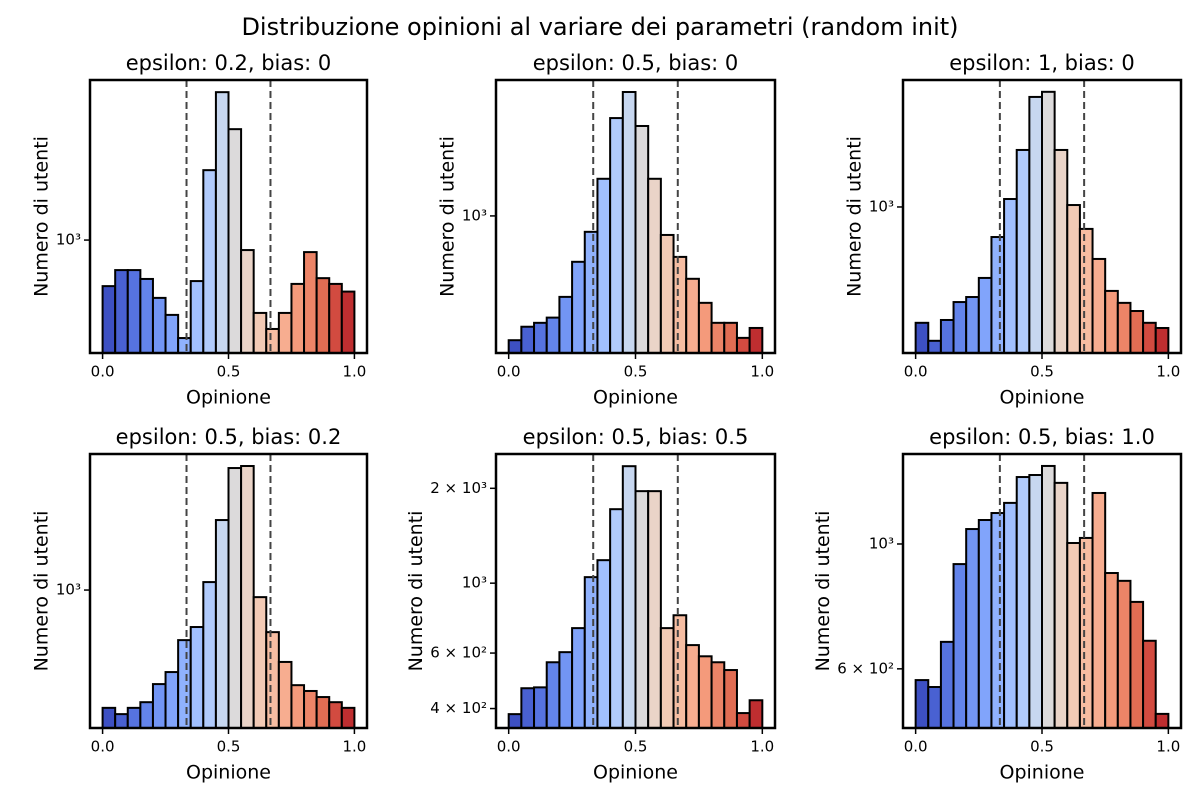 This screenshot has width=1200, height=800. I want to click on chart-title: epsilon: 0.5, bias: 0.5, so click(636, 437).